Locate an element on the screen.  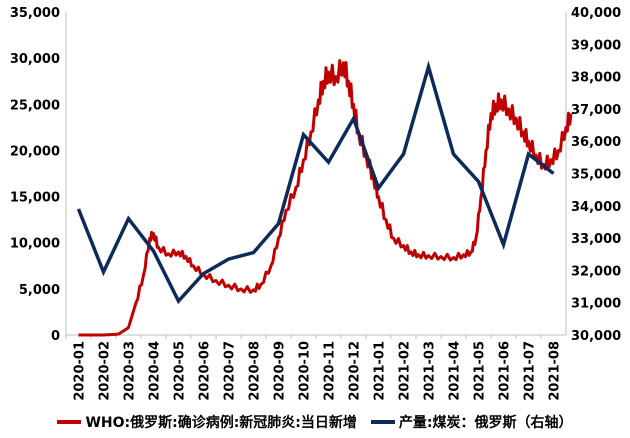
x-tick-label: 2020-10 is located at coordinates (305, 371).